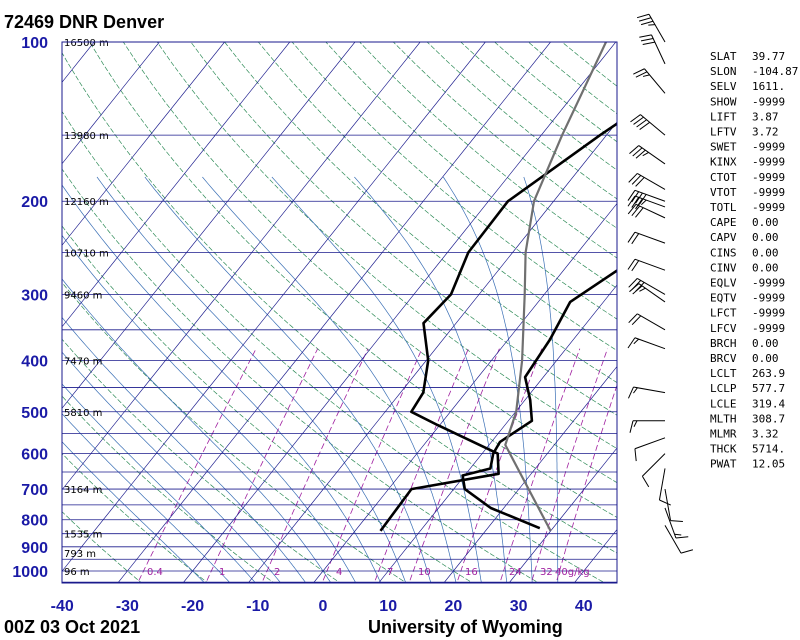  I want to click on index-name: BRCH, so click(723, 343).